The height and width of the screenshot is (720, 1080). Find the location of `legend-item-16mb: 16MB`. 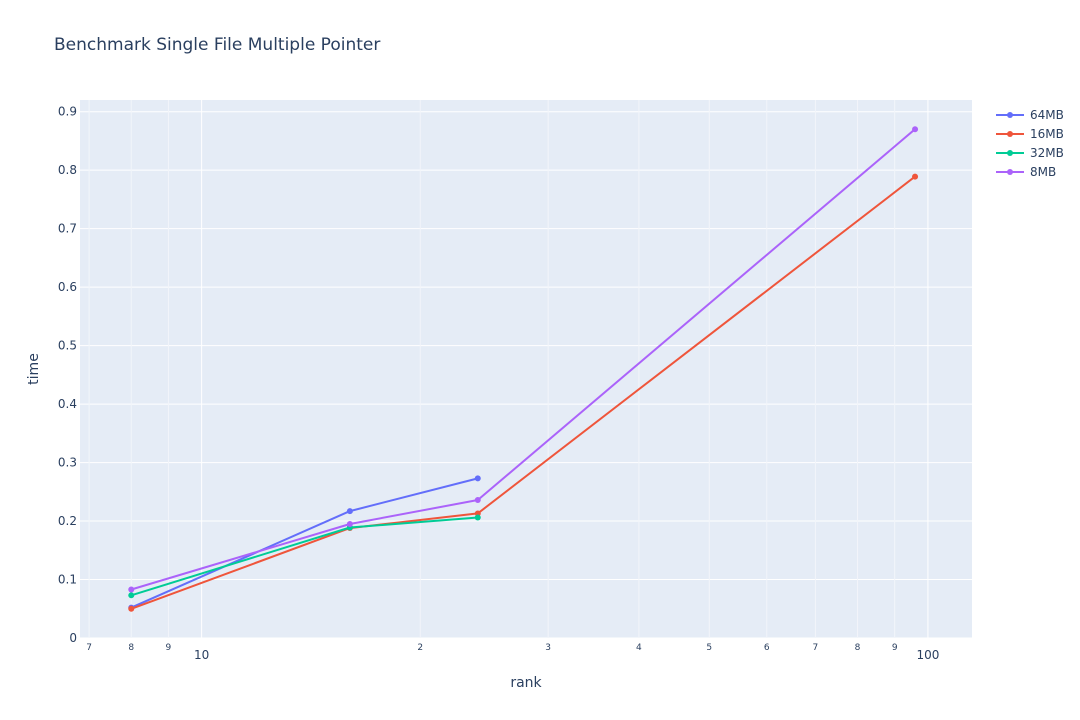

legend-item-16mb: 16MB is located at coordinates (1030, 134).